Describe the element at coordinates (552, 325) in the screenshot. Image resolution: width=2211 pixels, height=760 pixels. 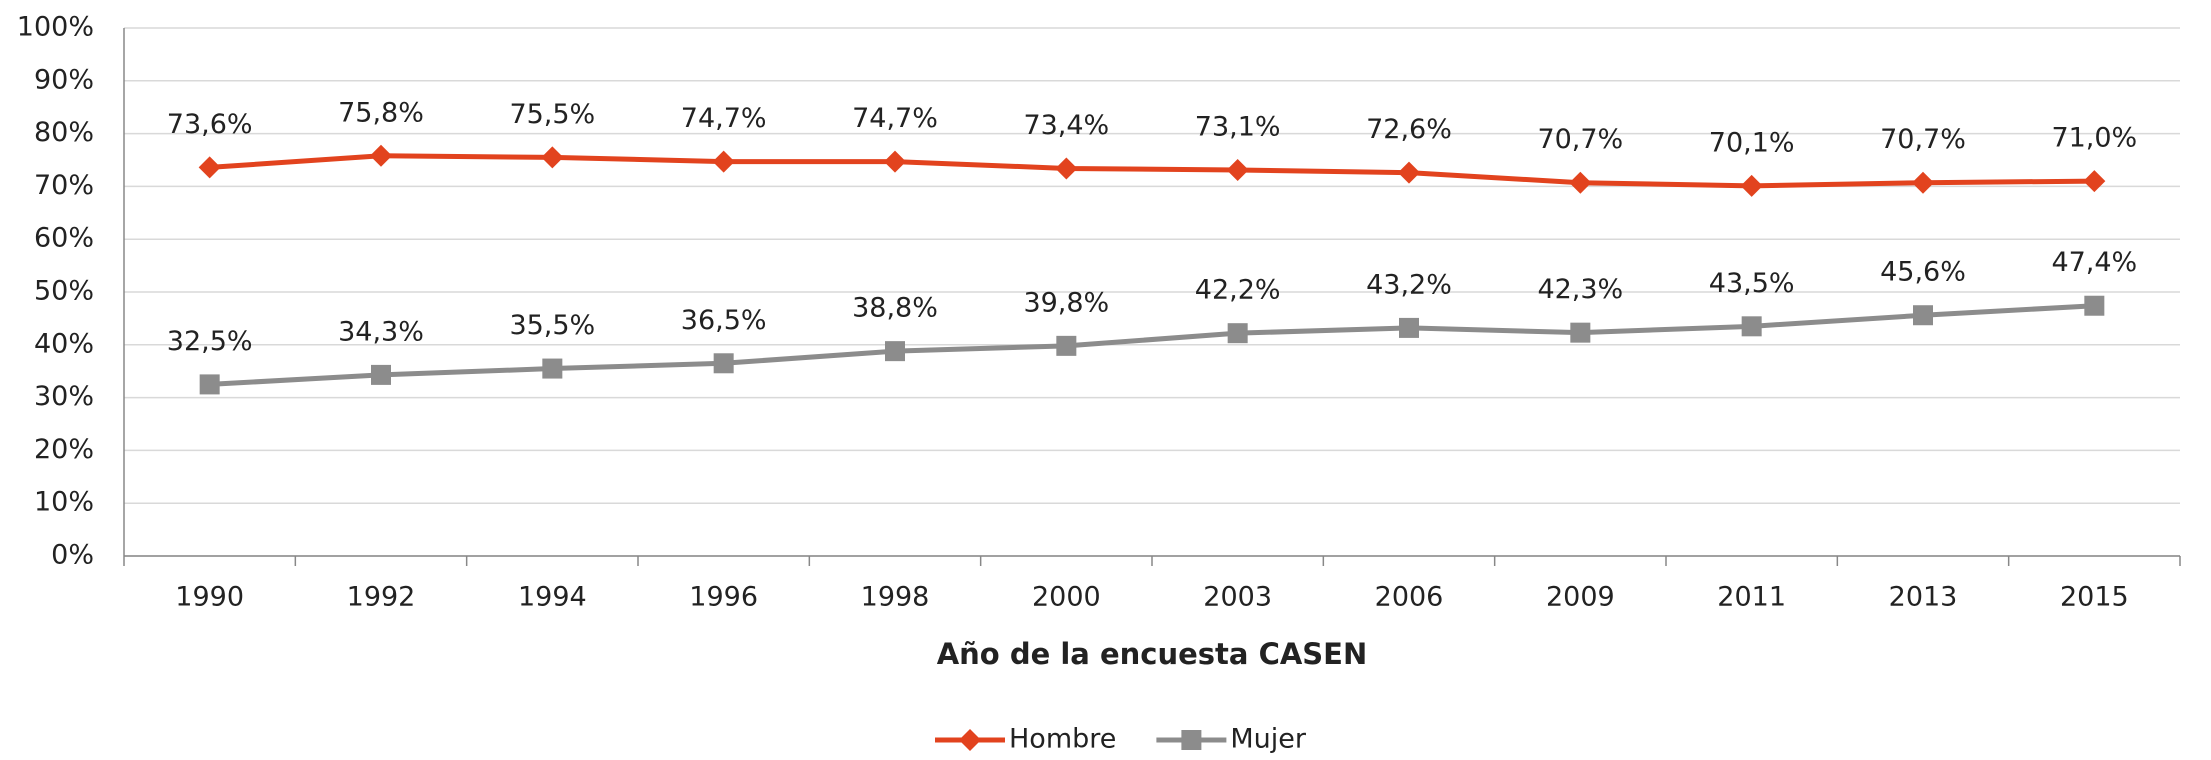
I see `value-label: 35,5%` at that location.